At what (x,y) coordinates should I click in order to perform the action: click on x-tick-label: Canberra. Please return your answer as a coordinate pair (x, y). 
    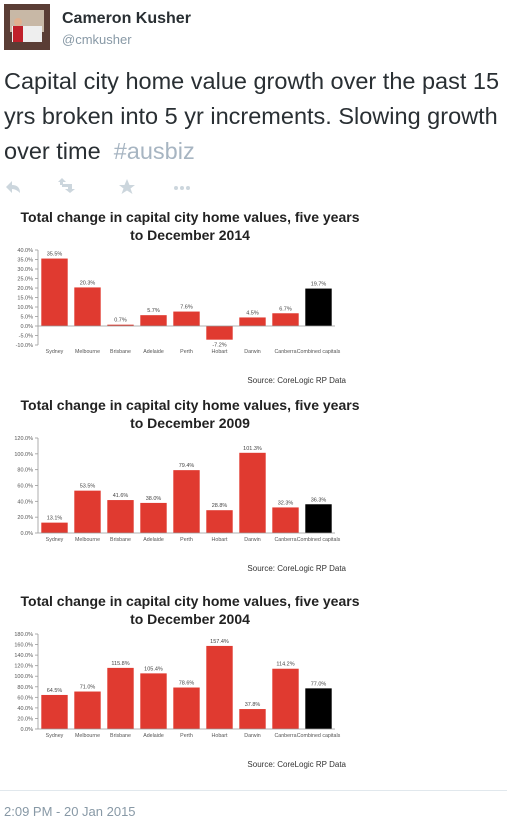
    Looking at the image, I should click on (285, 352).